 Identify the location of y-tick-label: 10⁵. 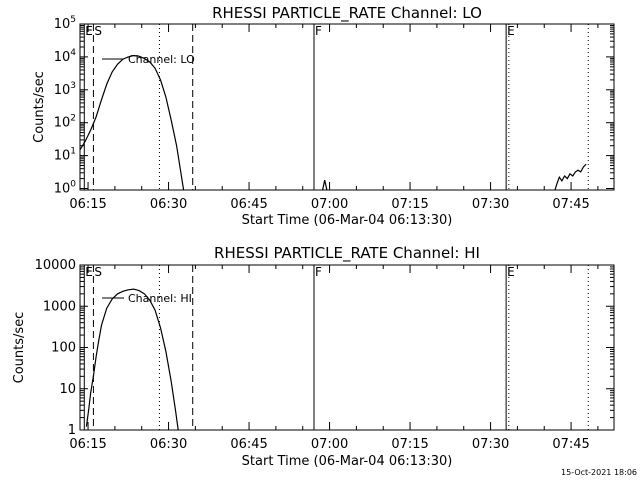
(65, 23).